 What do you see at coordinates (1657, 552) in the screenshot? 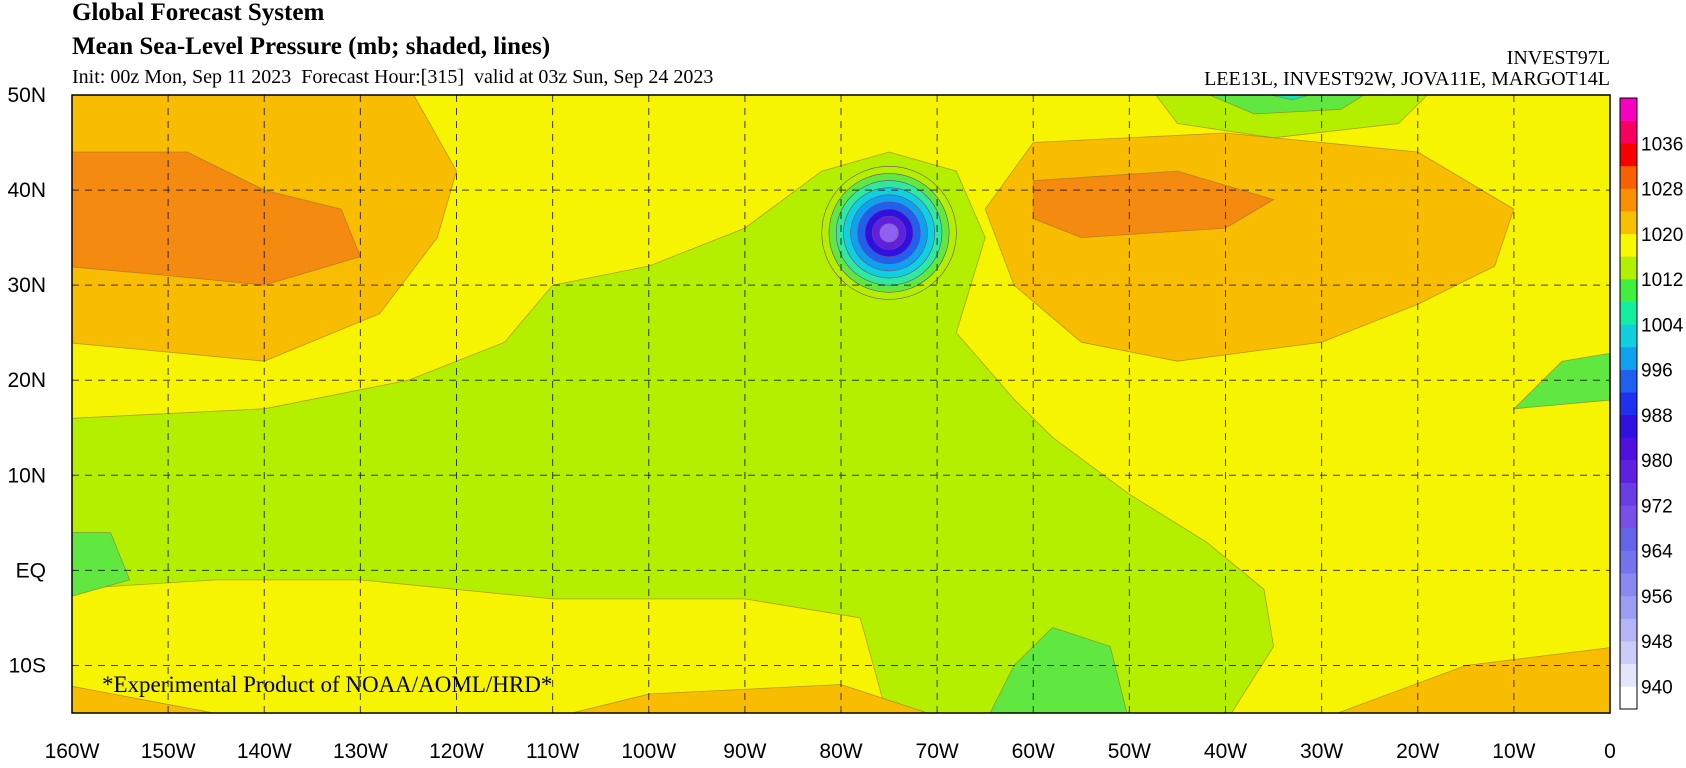
I see `colorbar-label: 964` at bounding box center [1657, 552].